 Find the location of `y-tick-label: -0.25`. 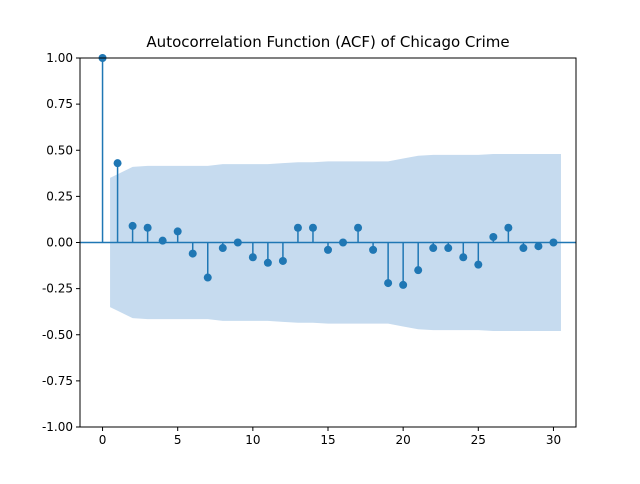

y-tick-label: -0.25 is located at coordinates (57, 289).